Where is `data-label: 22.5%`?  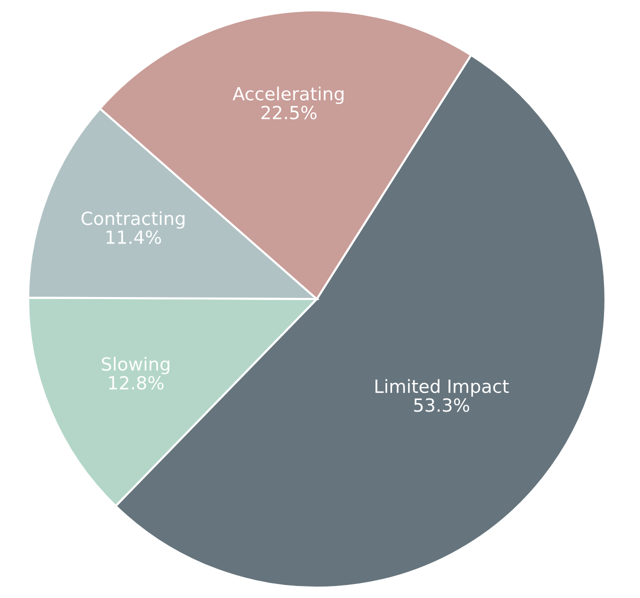 data-label: 22.5% is located at coordinates (288, 113).